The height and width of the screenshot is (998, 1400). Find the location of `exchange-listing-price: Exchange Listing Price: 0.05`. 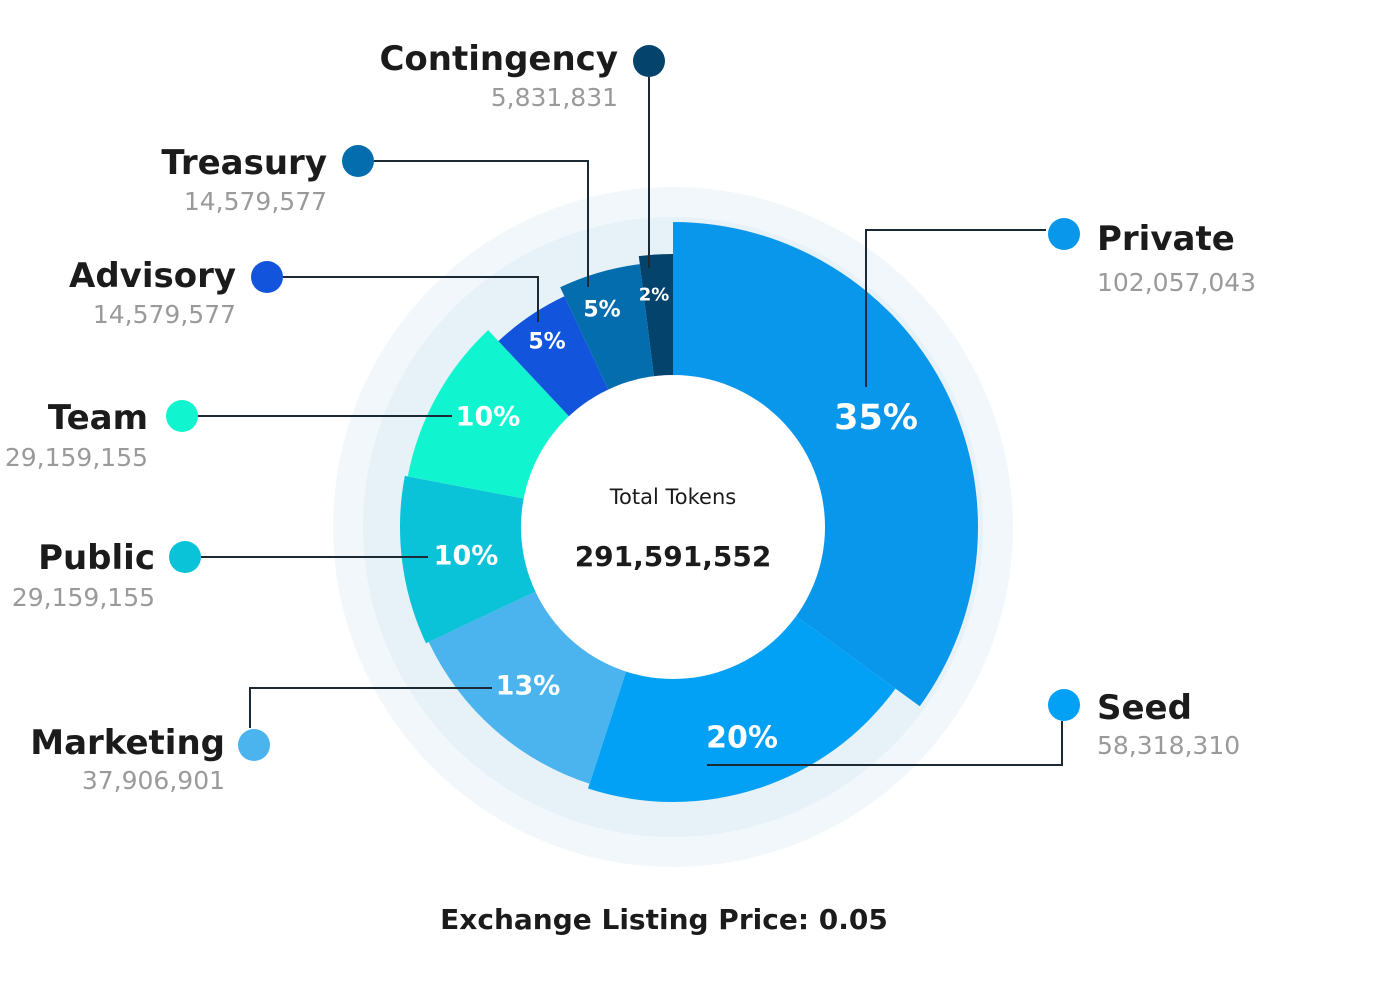

exchange-listing-price: Exchange Listing Price: 0.05 is located at coordinates (664, 919).